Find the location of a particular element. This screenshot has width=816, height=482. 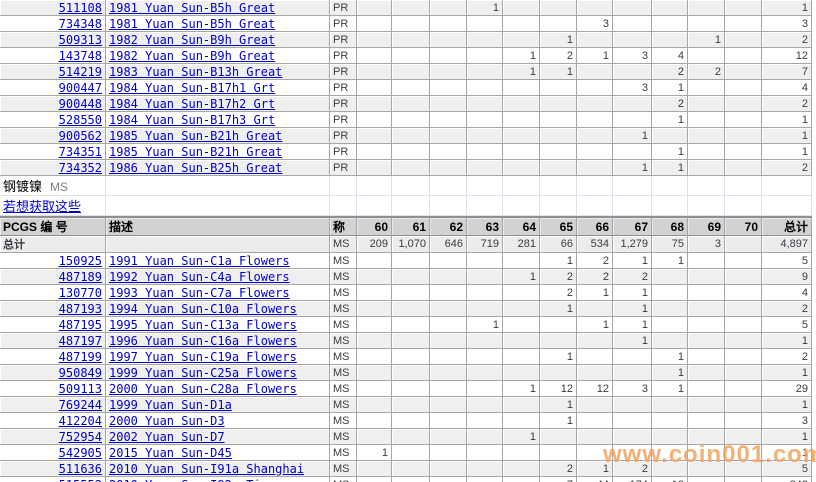

pcgs-number-link: 900562 is located at coordinates (80, 135).